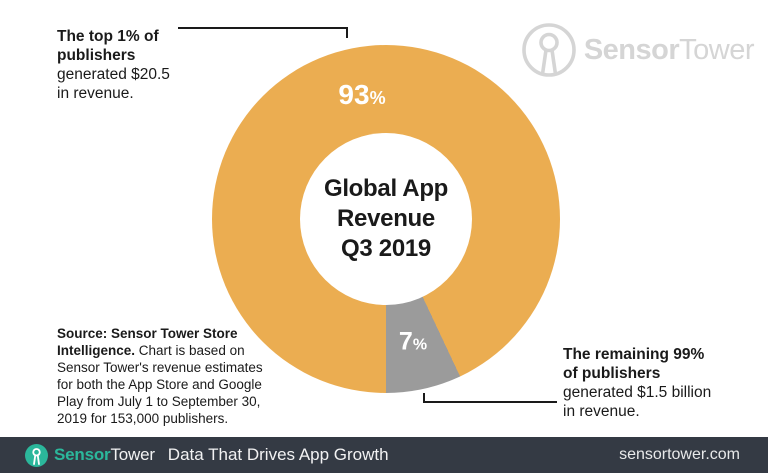  Describe the element at coordinates (612, 373) in the screenshot. I see `annotation-line: of publishers` at that location.